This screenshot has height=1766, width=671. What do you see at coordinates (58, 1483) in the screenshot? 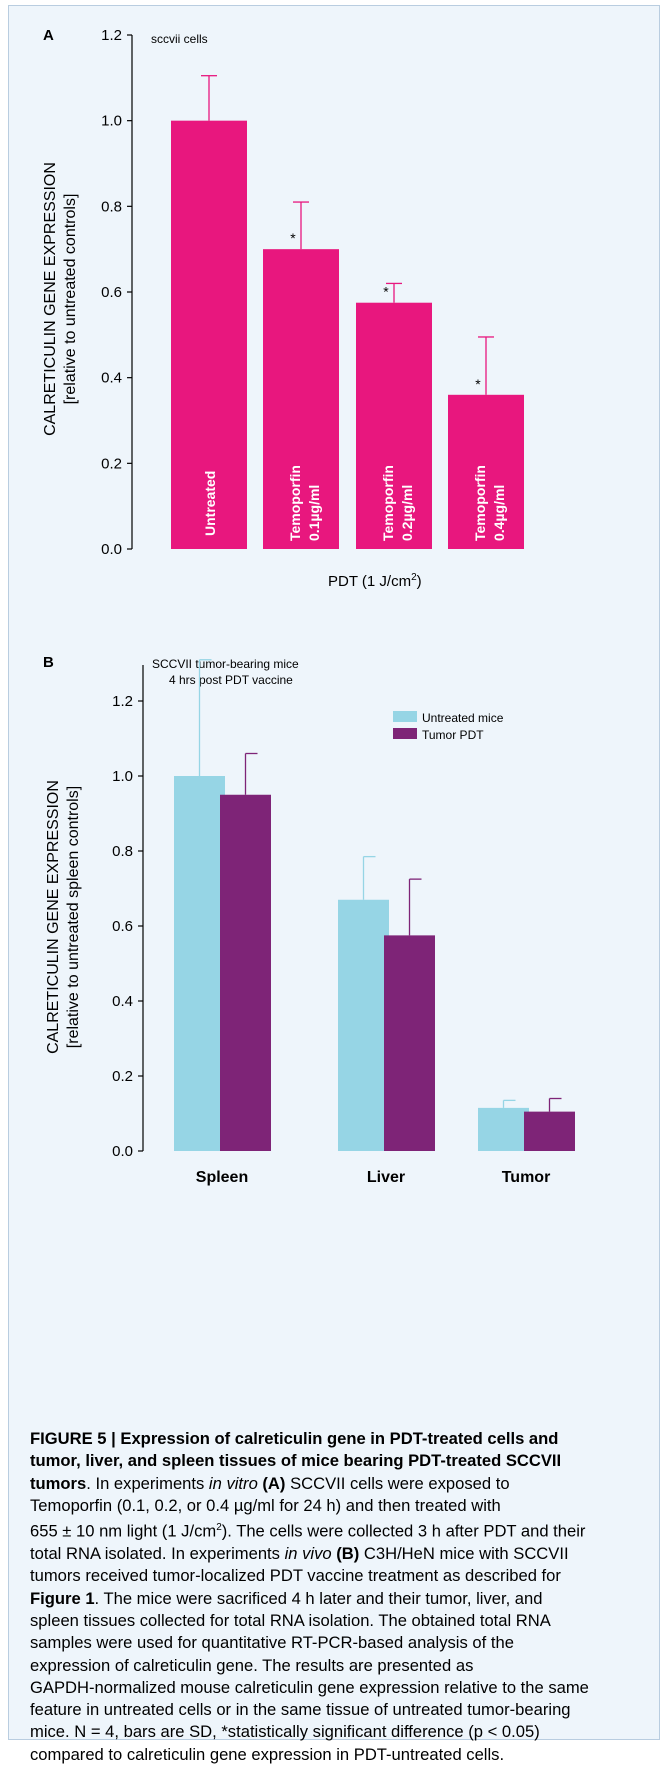
I see `caption-bold-text: tumors` at bounding box center [58, 1483].